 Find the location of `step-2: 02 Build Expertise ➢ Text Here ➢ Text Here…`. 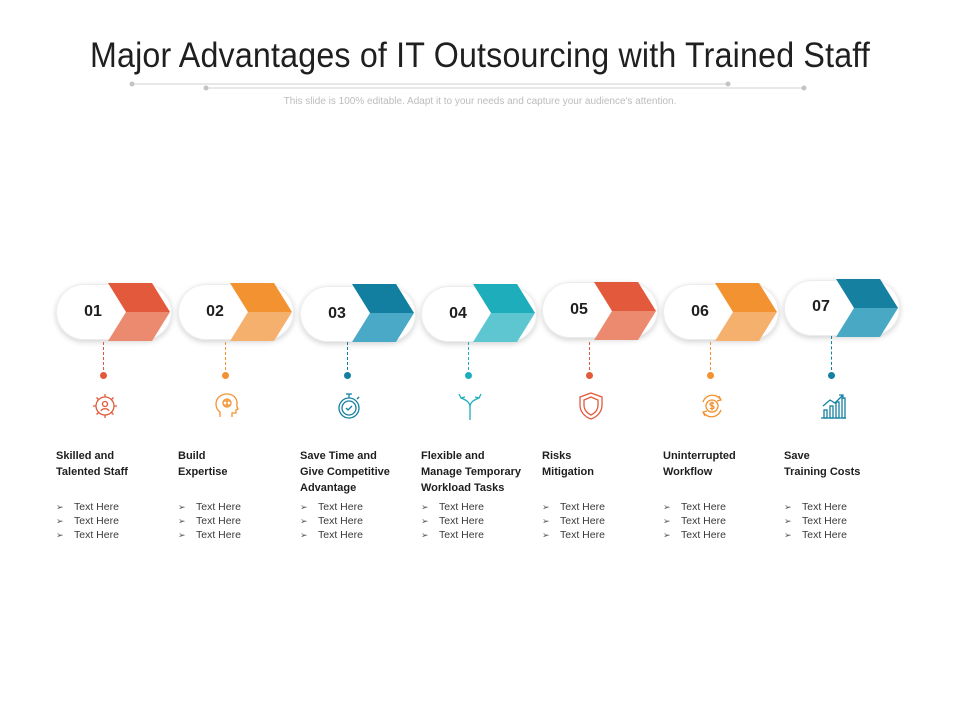

step-2: 02 Build Expertise ➢ Text Here ➢ Text Here… is located at coordinates (241, 428).